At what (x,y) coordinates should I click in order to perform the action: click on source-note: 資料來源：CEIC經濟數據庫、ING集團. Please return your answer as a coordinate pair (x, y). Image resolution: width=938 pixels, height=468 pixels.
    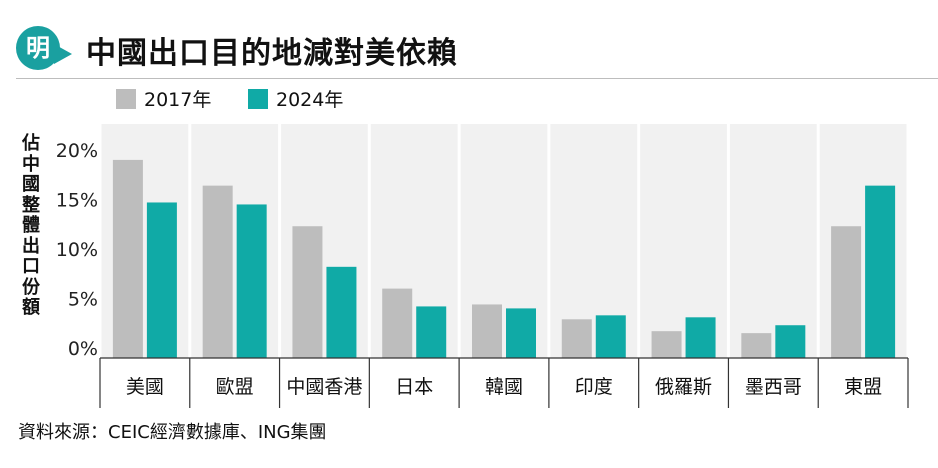
    Looking at the image, I should click on (172, 432).